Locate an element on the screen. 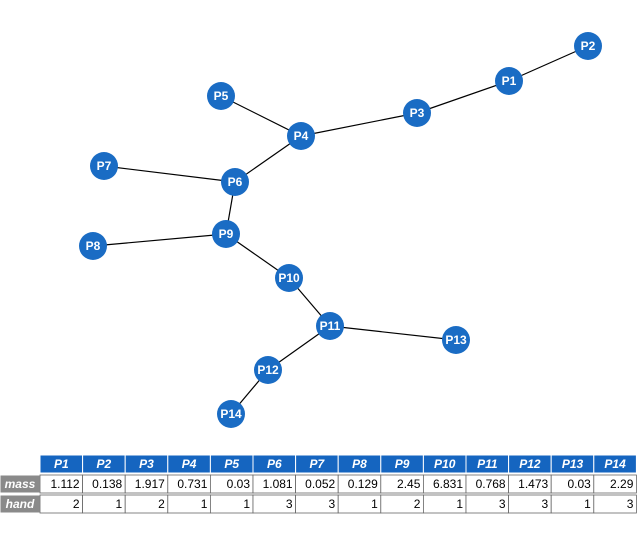  cell: 0.129 is located at coordinates (363, 484).